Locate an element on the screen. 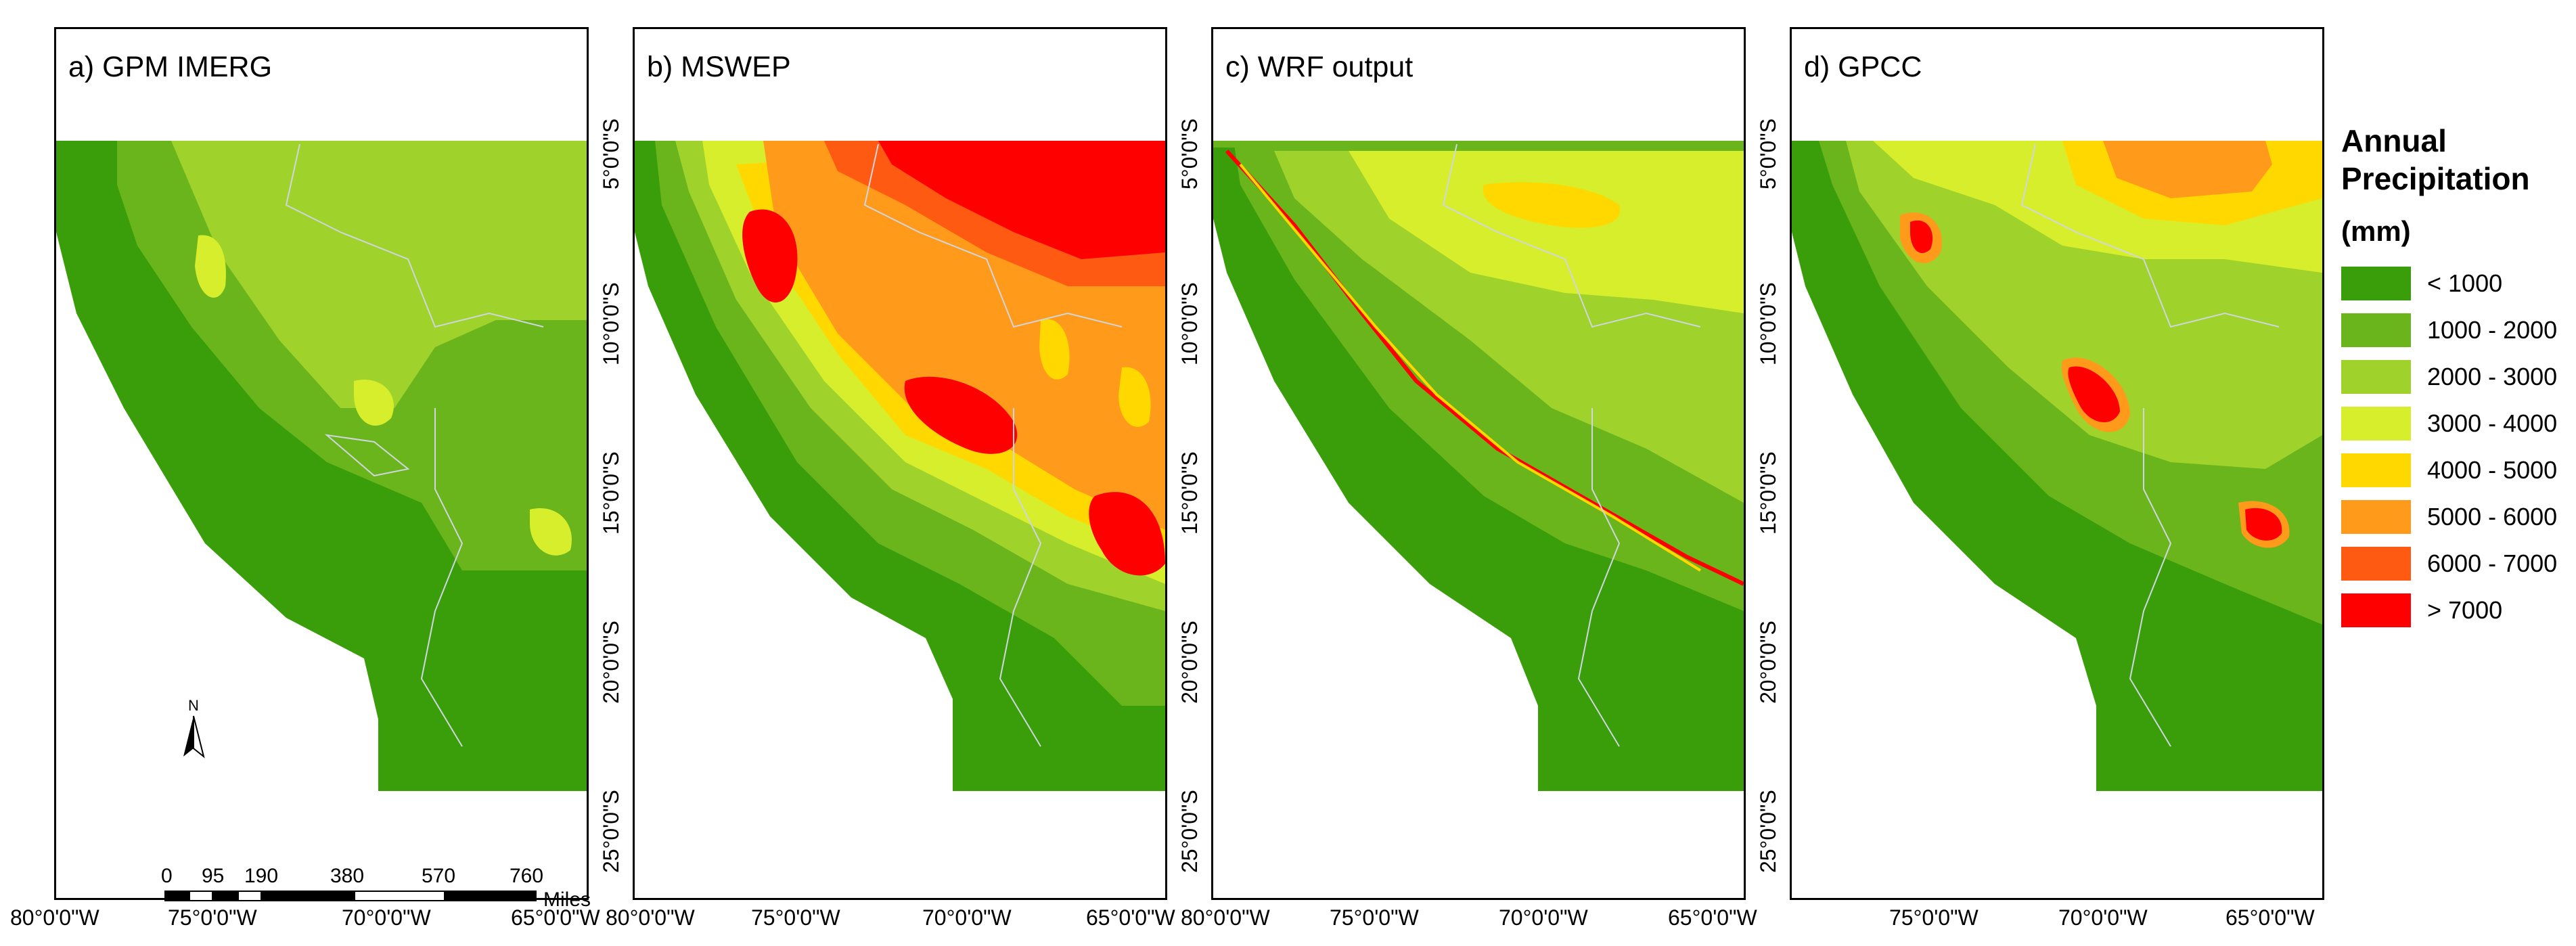 The height and width of the screenshot is (946, 2576). panel-title: b) MSWEP is located at coordinates (719, 67).